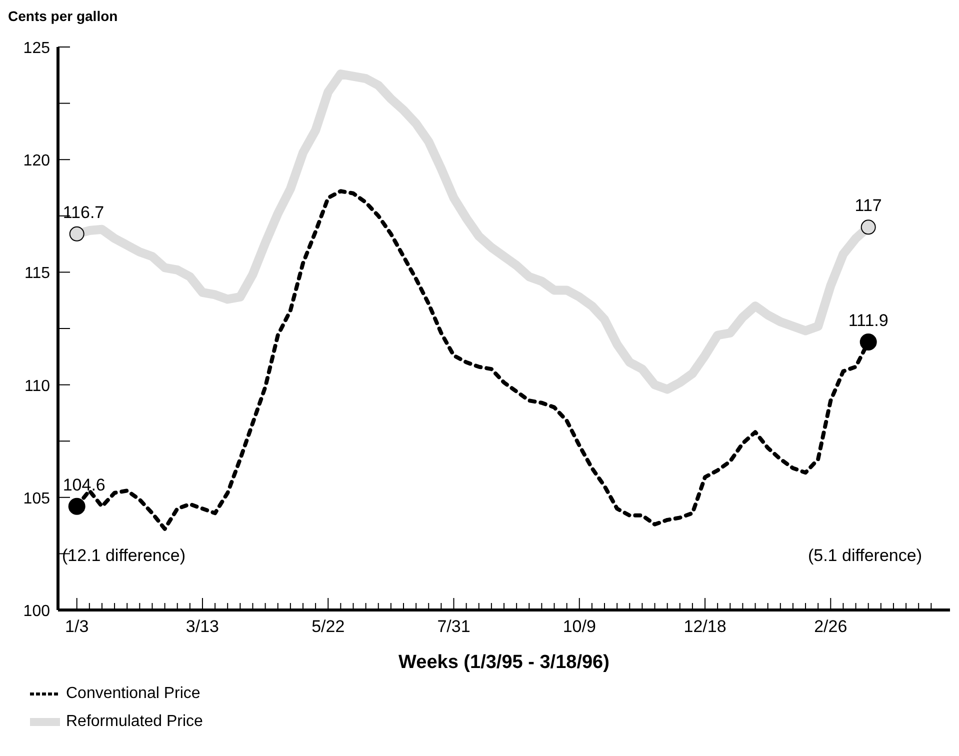 The image size is (959, 756). I want to click on y-tick-label: 125, so click(36, 48).